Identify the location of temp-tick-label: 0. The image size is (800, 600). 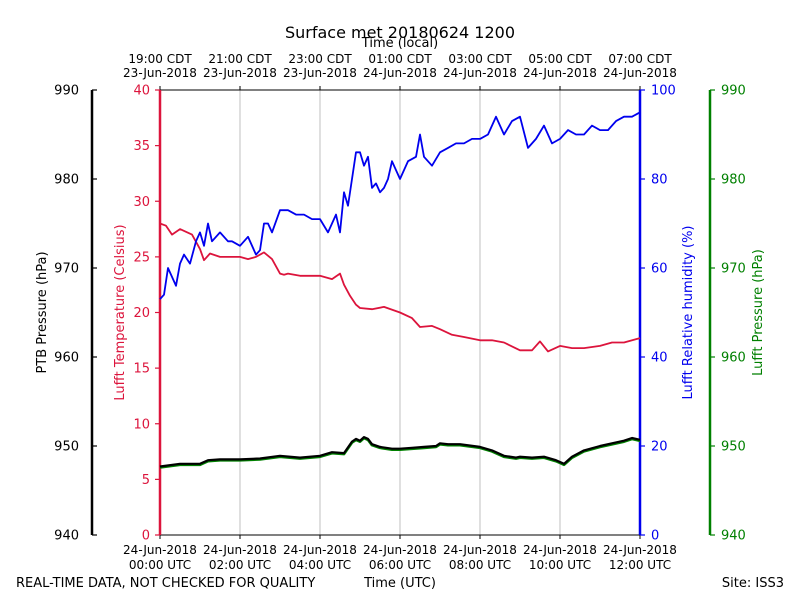
(146, 536).